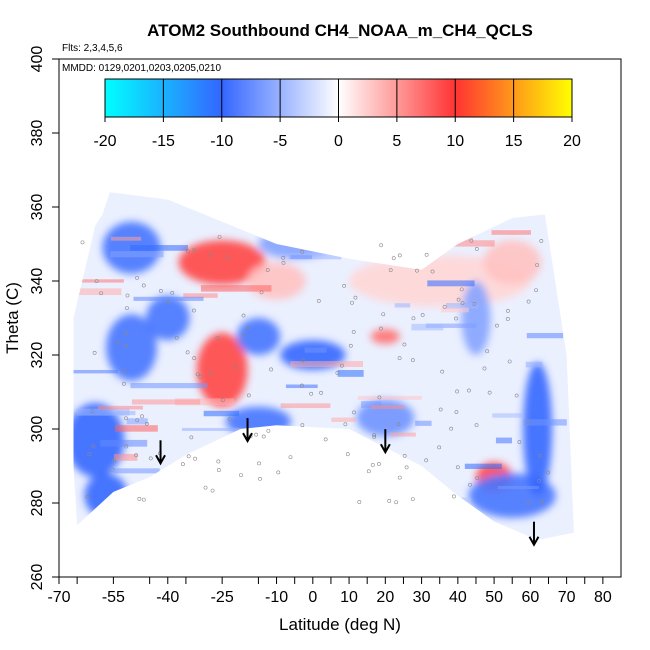 This screenshot has height=650, width=650. What do you see at coordinates (385, 597) in the screenshot?
I see `x-tick-label: 20` at bounding box center [385, 597].